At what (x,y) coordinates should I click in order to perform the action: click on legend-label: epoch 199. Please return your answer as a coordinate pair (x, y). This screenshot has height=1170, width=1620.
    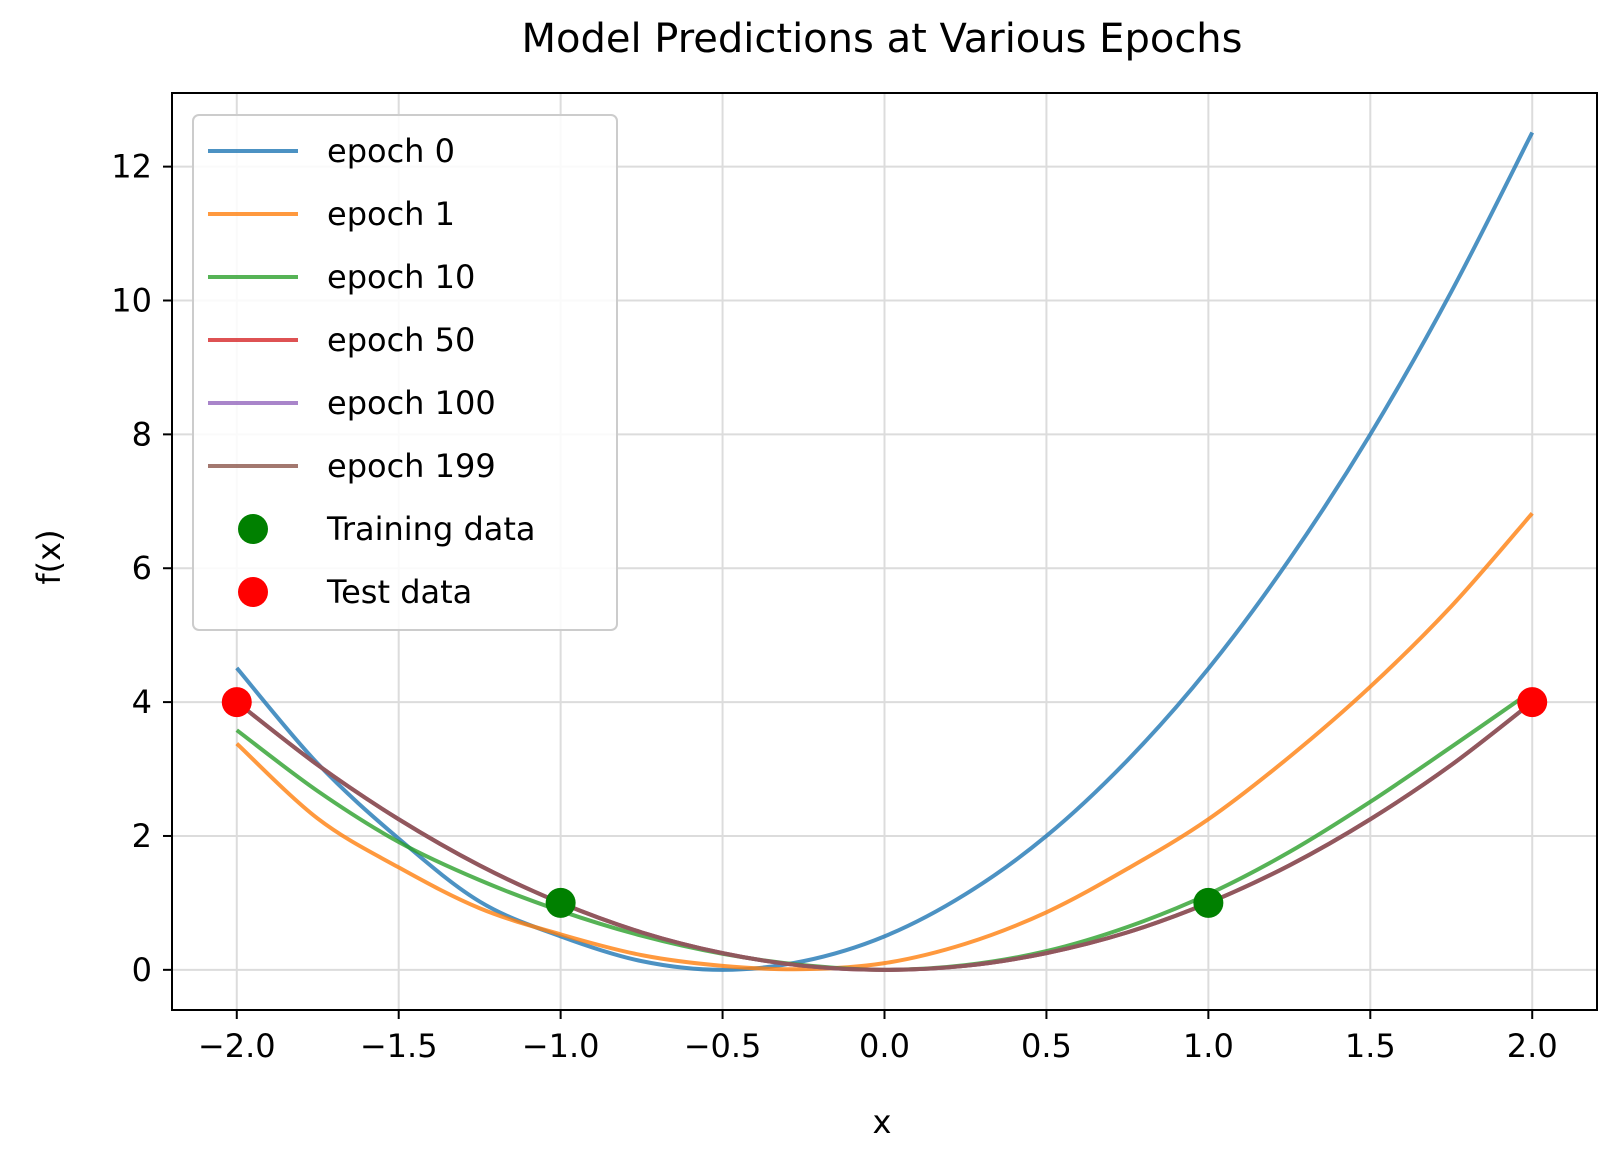
    Looking at the image, I should click on (411, 466).